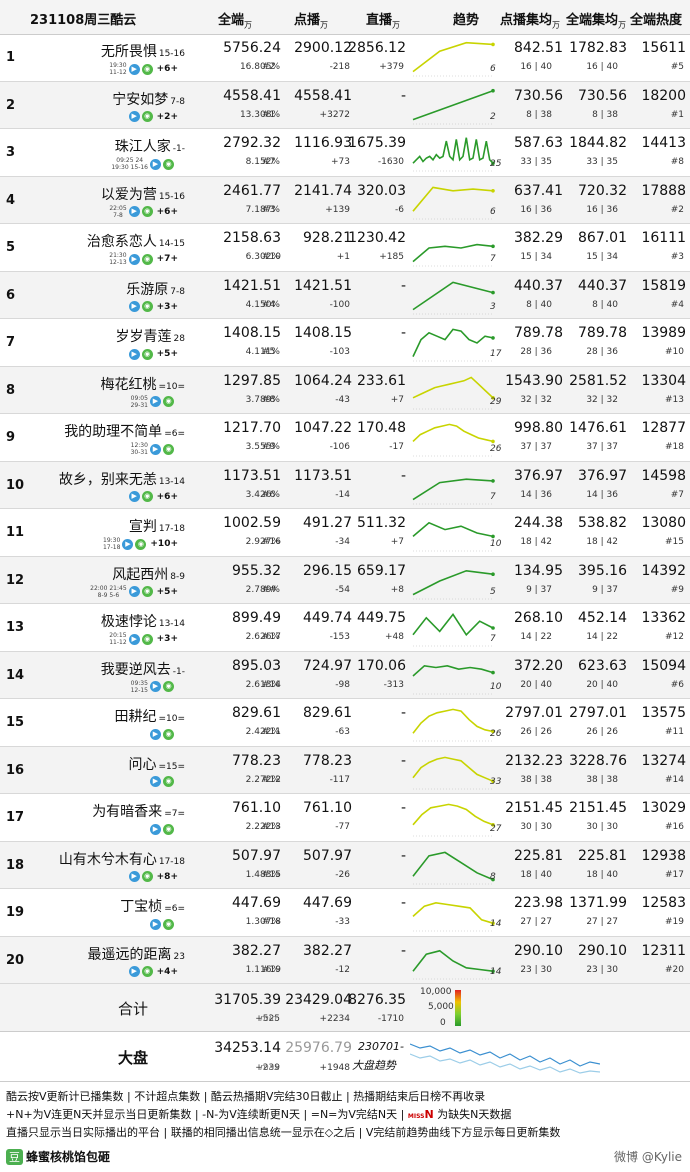 The height and width of the screenshot is (1172, 690). Describe the element at coordinates (536, 874) in the screenshot. I see `vod-avg-sub: 18 | 40` at that location.